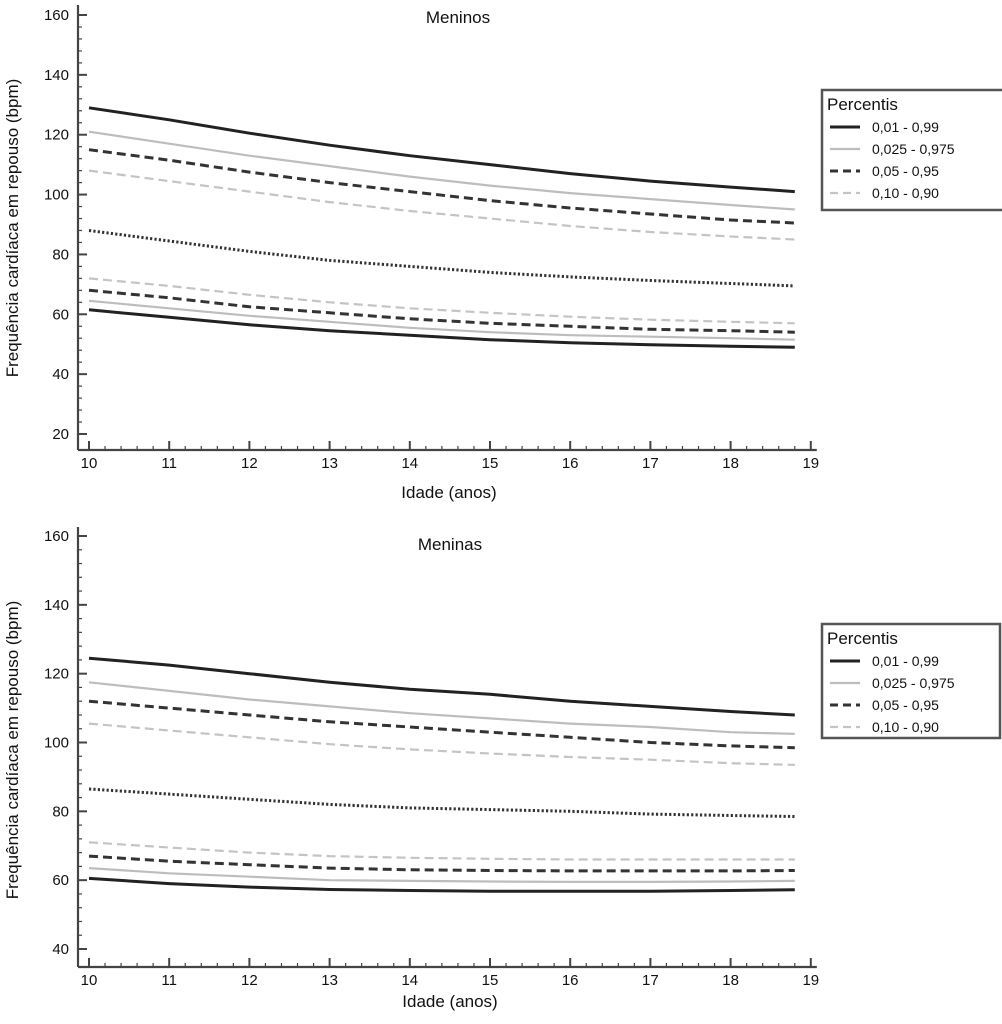 Image resolution: width=1002 pixels, height=1024 pixels. Describe the element at coordinates (458, 17) in the screenshot. I see `chart-title: Meninos` at that location.